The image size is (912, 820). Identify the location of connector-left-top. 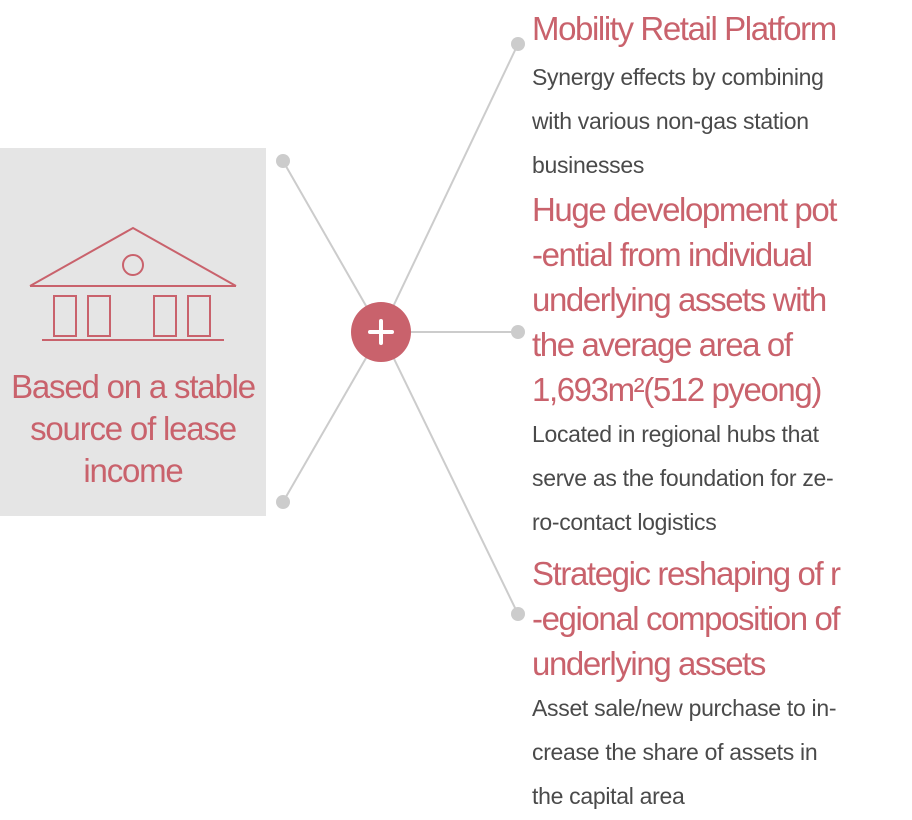
(332, 246).